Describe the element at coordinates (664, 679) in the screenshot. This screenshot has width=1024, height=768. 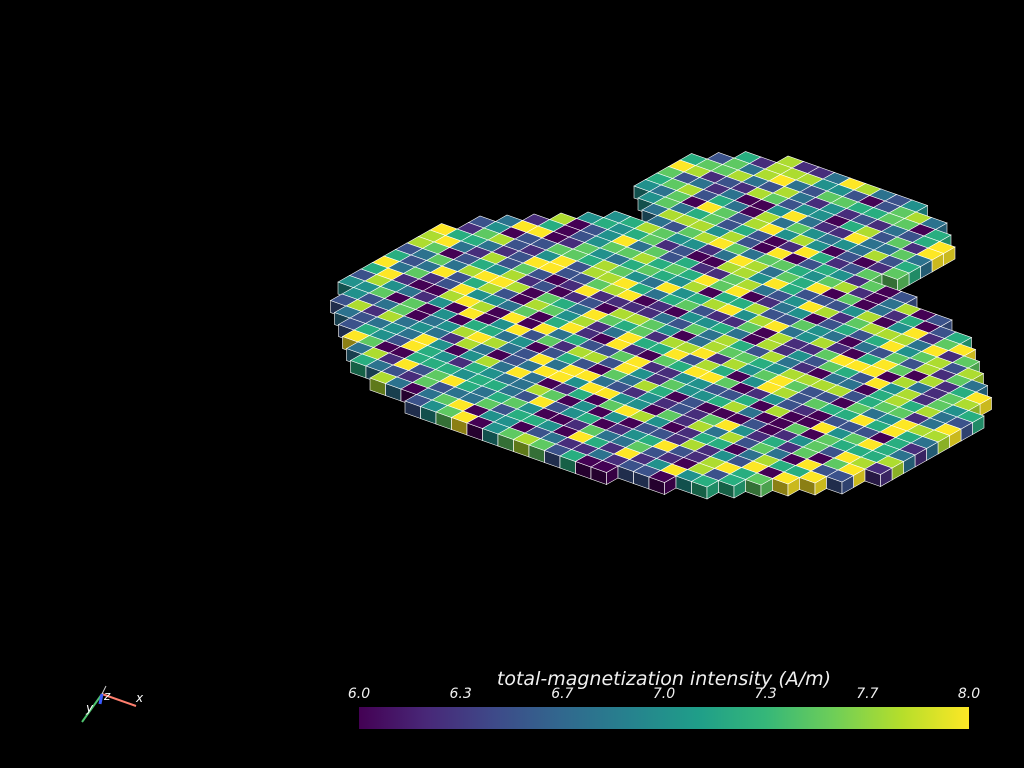
I see `colorbar-title: total-magnetization intensity (A/m)` at that location.